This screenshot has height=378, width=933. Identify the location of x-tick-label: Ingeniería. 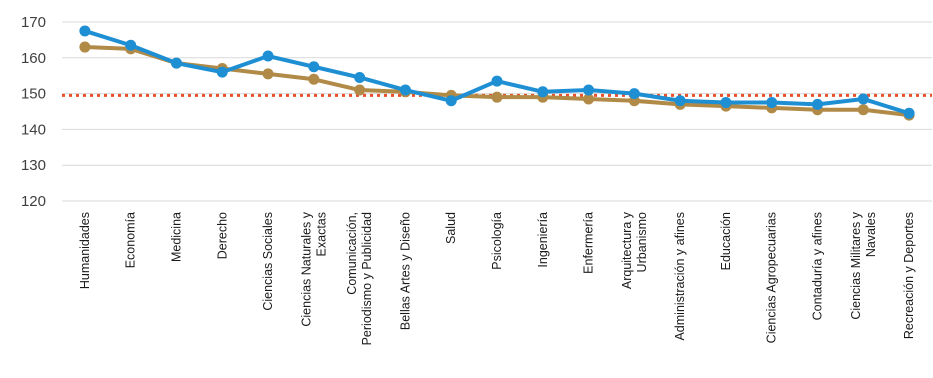
(543, 240).